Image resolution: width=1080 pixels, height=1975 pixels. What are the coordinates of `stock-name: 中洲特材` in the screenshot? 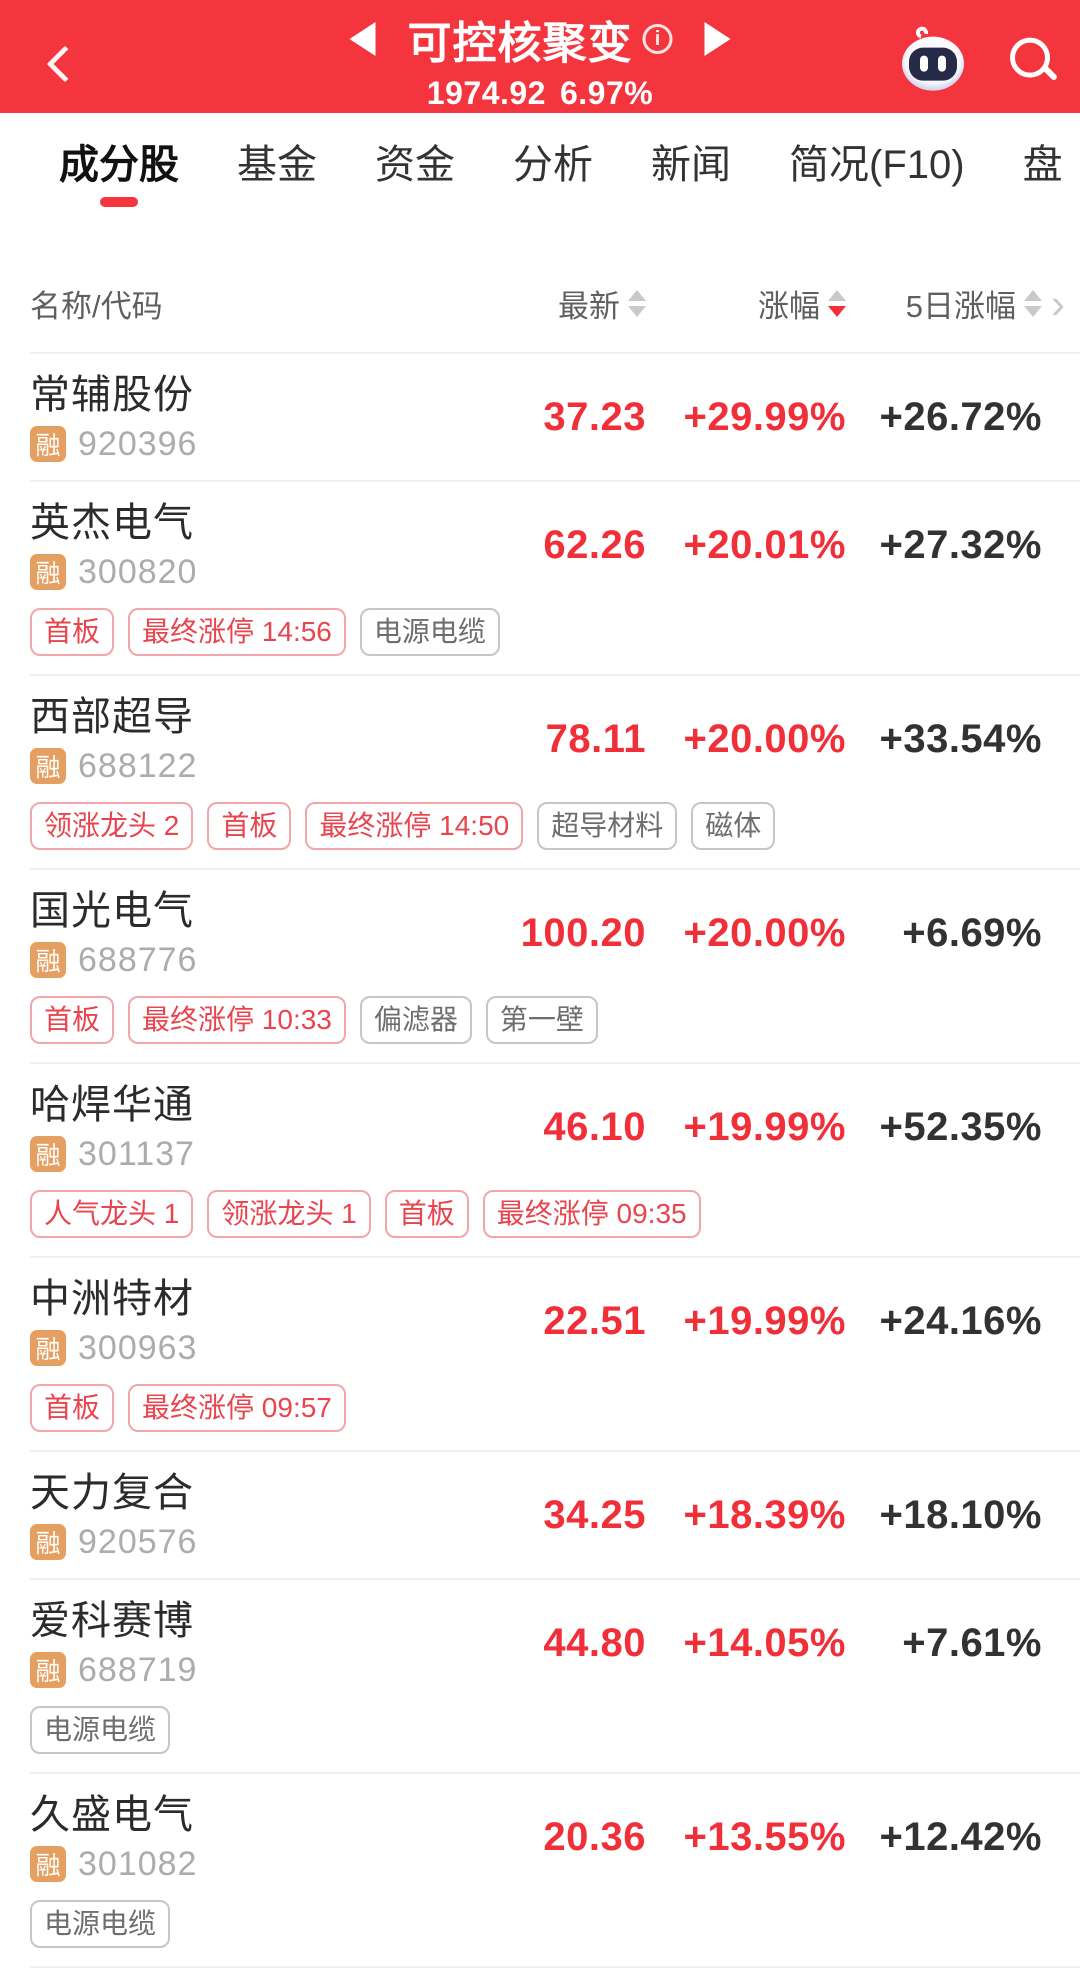 It's located at (112, 1299).